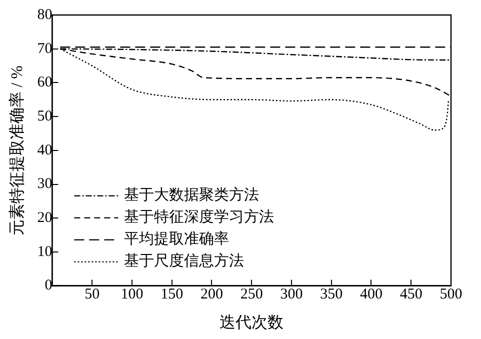 This screenshot has height=339, width=481. Describe the element at coordinates (44, 14) in the screenshot. I see `y-tick-label: 80` at that location.